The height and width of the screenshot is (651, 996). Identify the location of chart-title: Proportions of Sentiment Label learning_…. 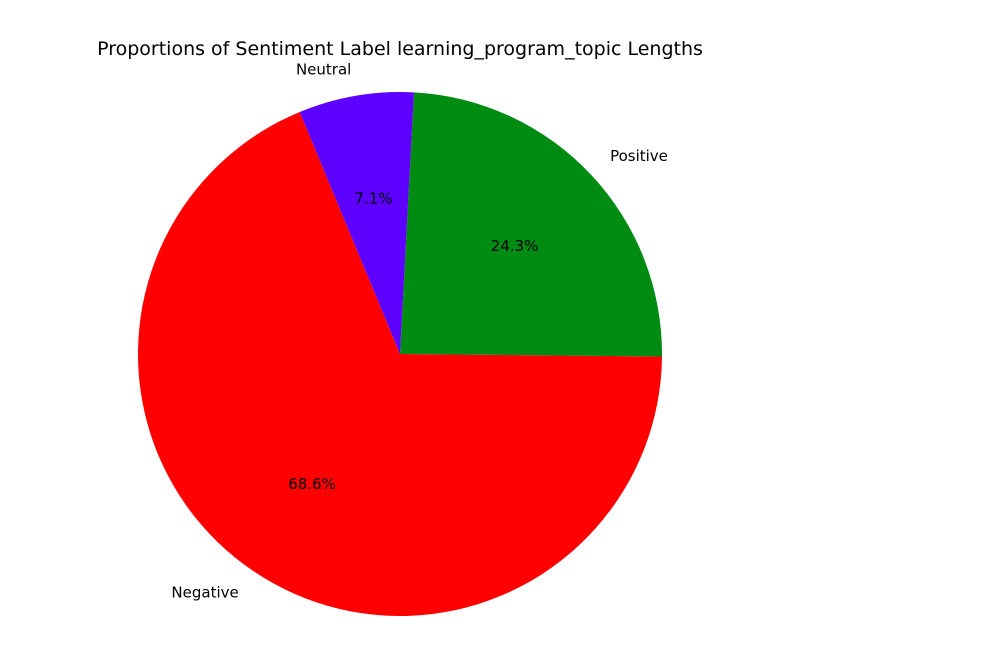
(400, 49).